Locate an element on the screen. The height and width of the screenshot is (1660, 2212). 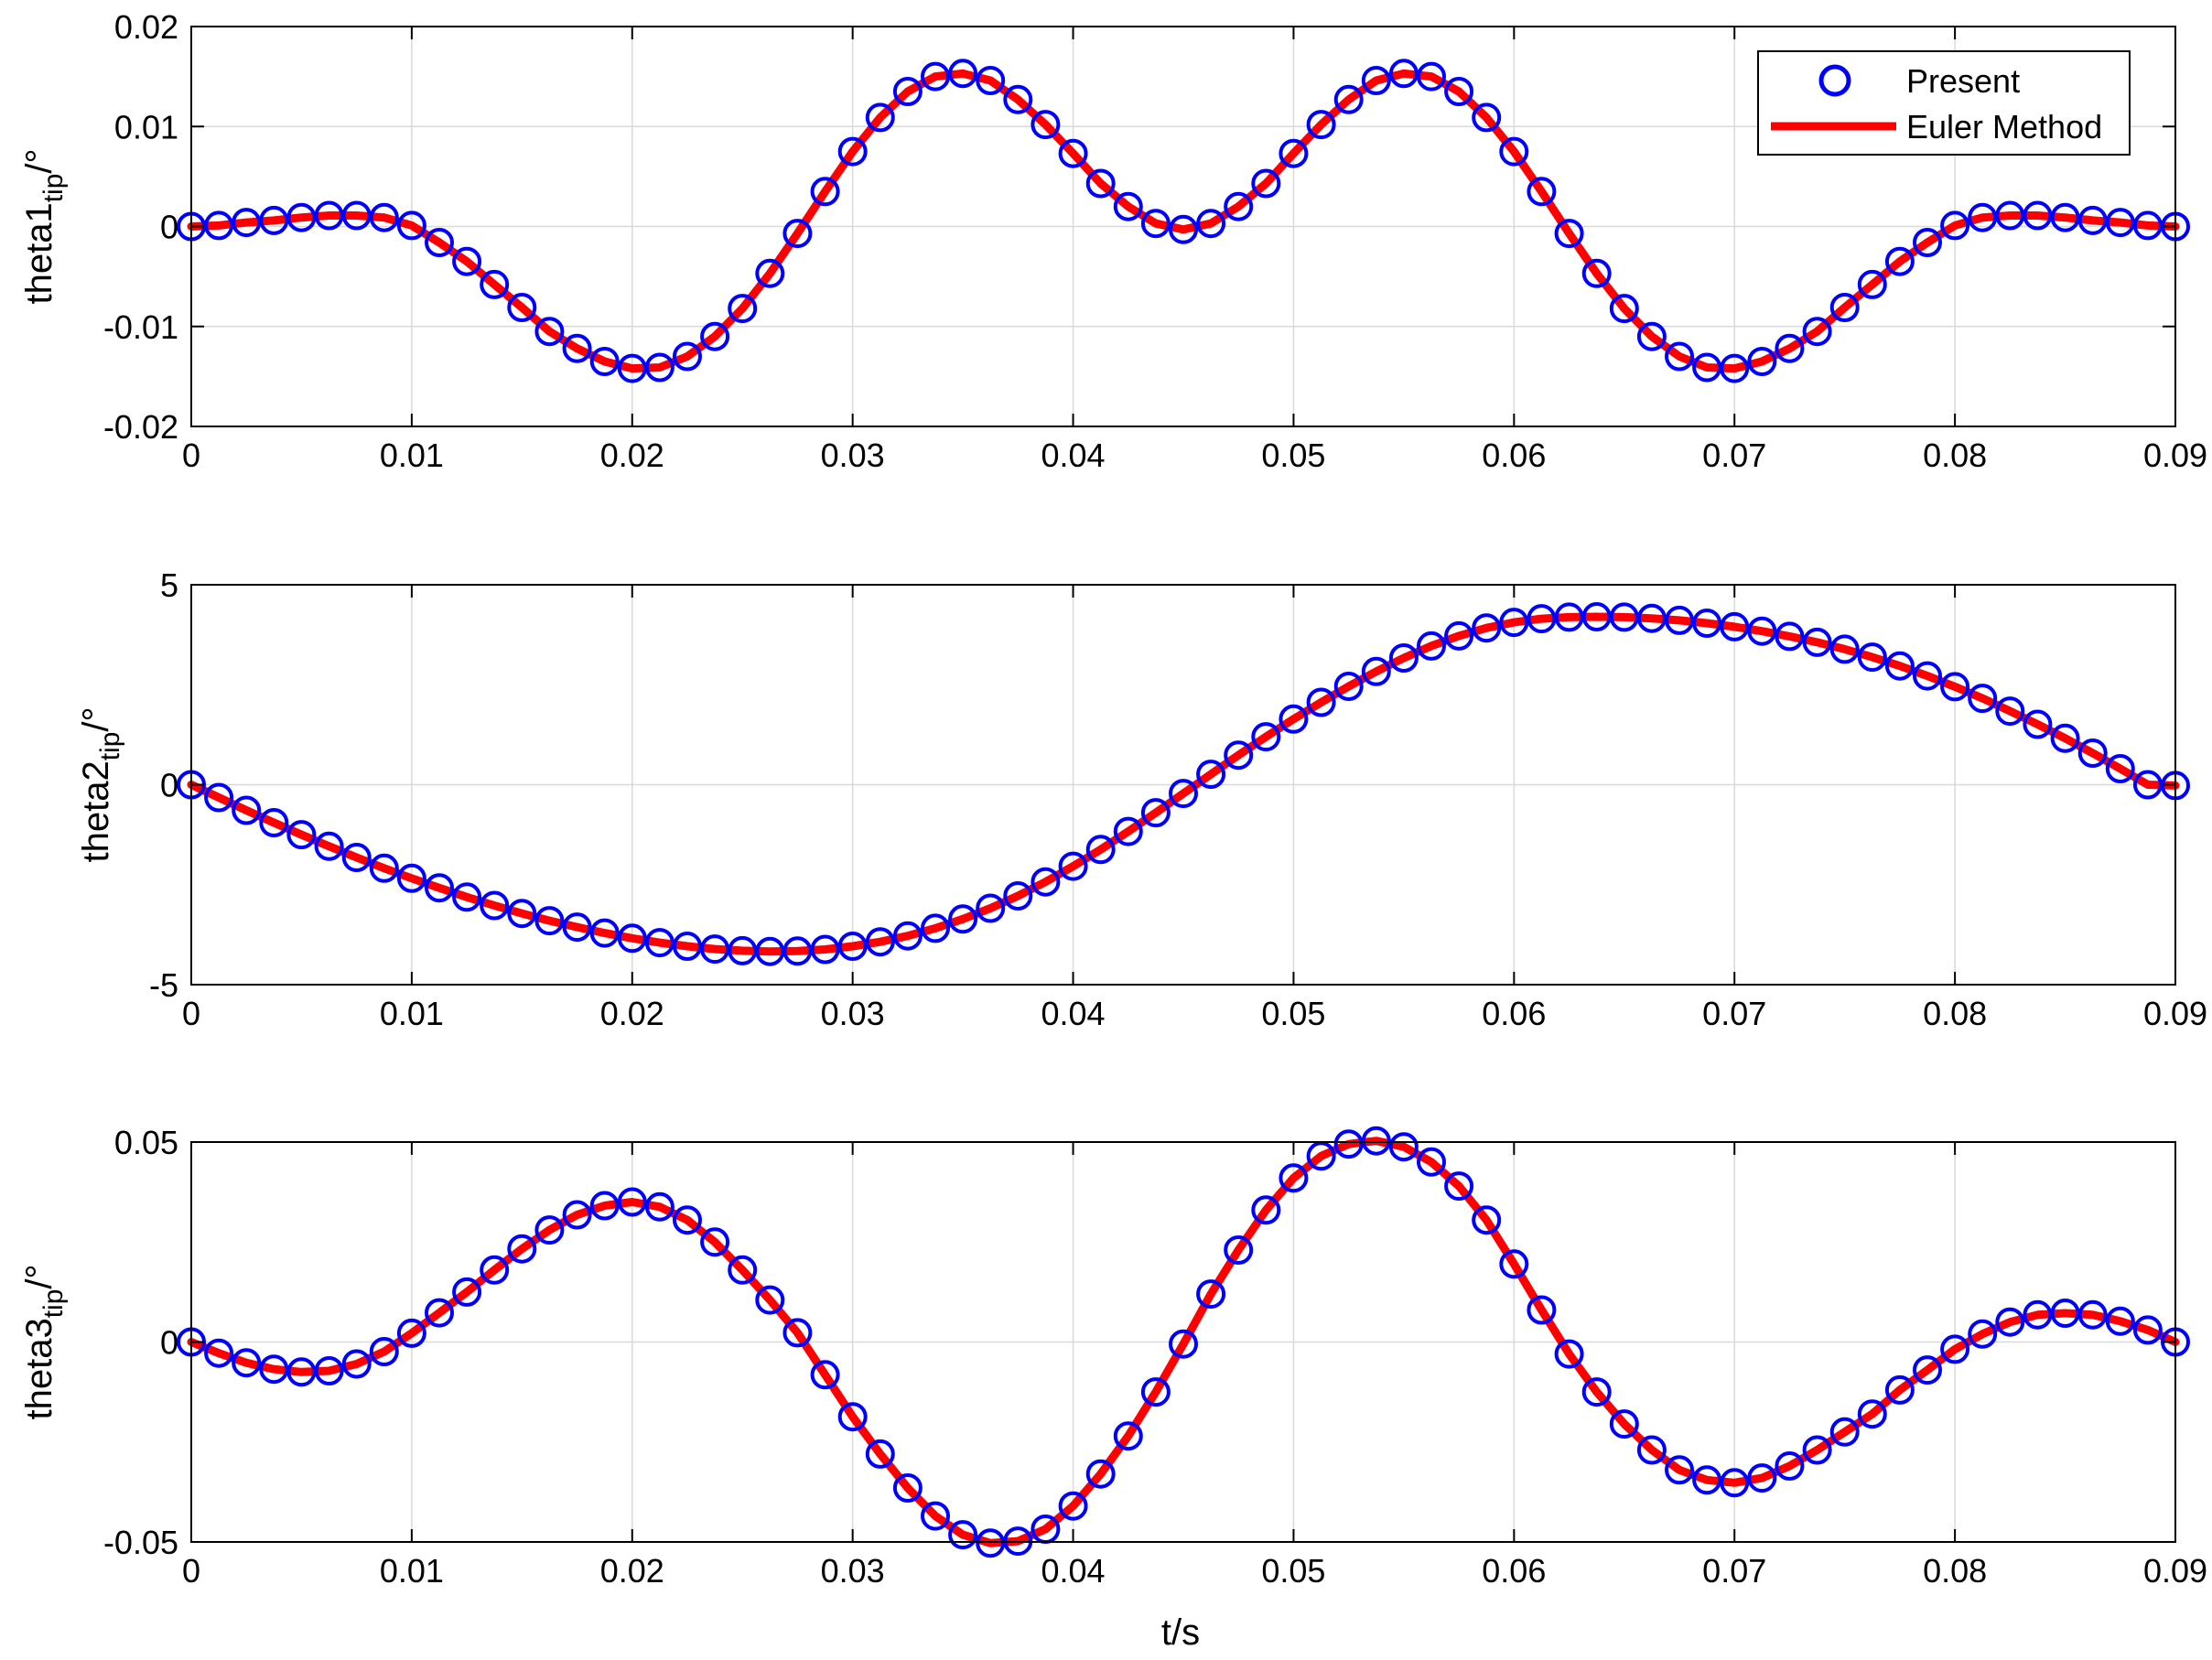
x-tick-label: 0.08 is located at coordinates (1955, 1013).